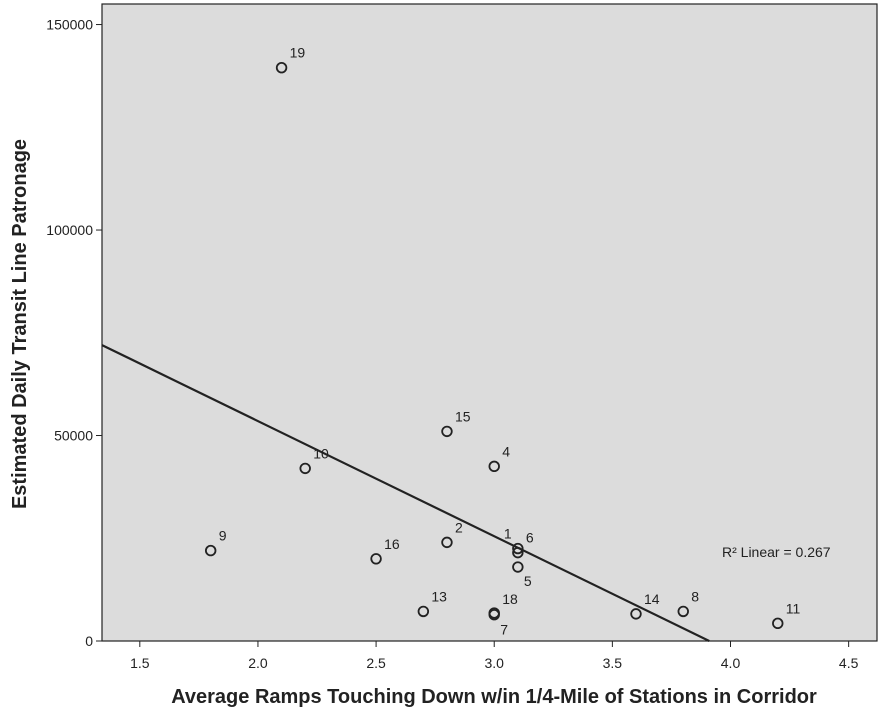 The height and width of the screenshot is (712, 879). I want to click on y-tick-label: 50000, so click(73, 436).